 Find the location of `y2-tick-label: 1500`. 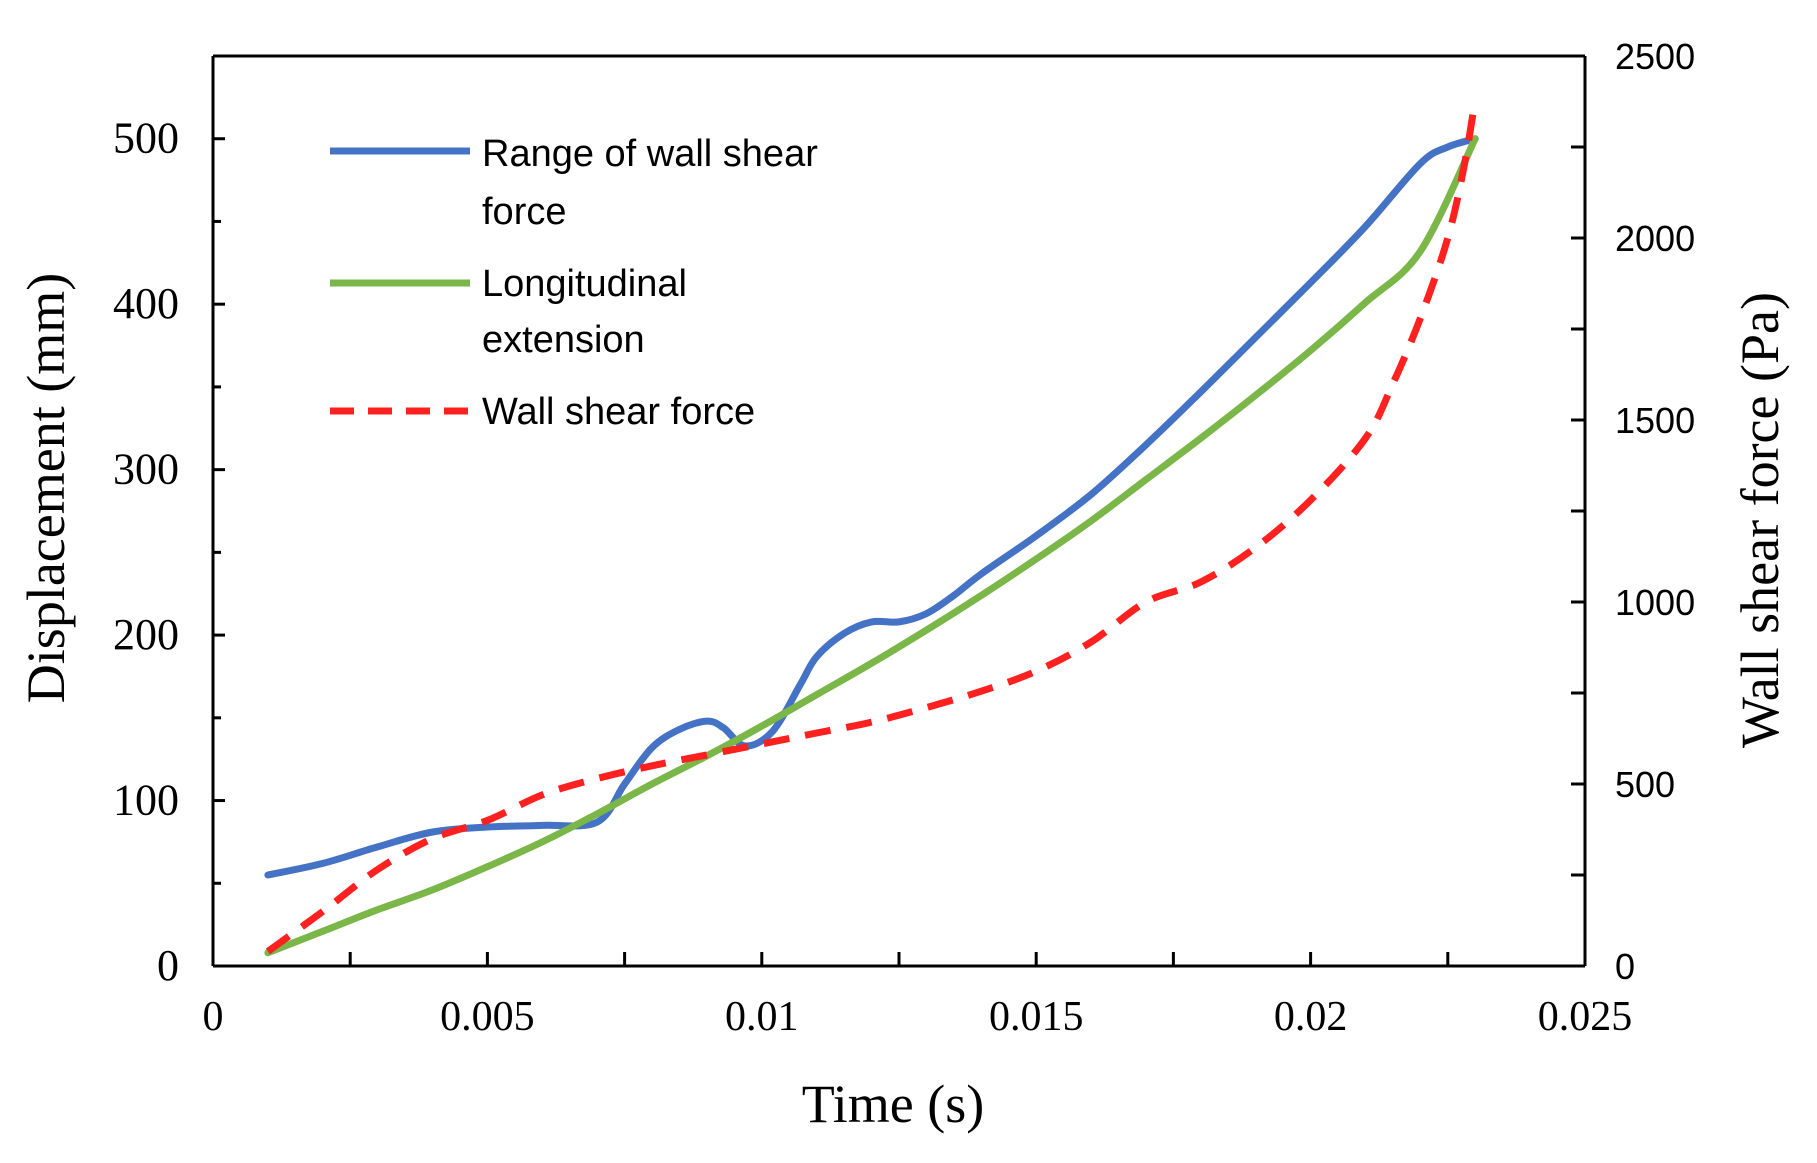

y2-tick-label: 1500 is located at coordinates (1655, 420).